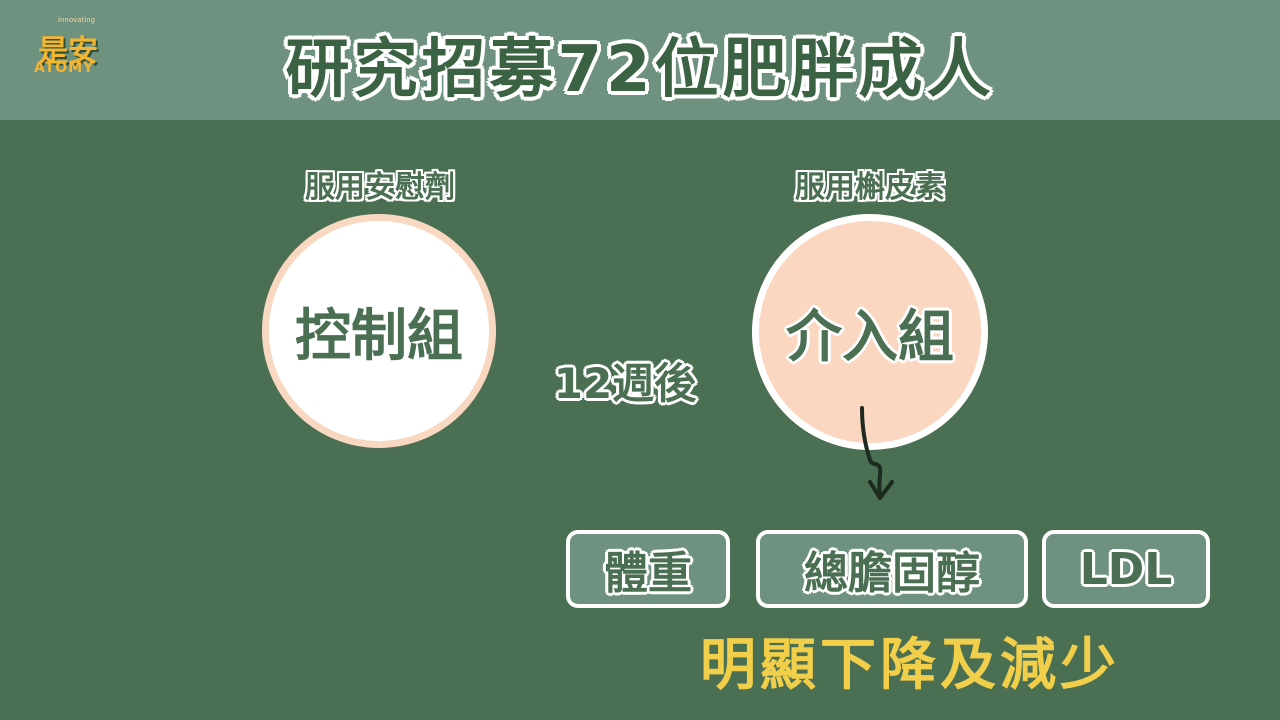 The width and height of the screenshot is (1280, 720). Describe the element at coordinates (892, 569) in the screenshot. I see `marker-tag-total-cholesterol: 總膽固醇` at that location.